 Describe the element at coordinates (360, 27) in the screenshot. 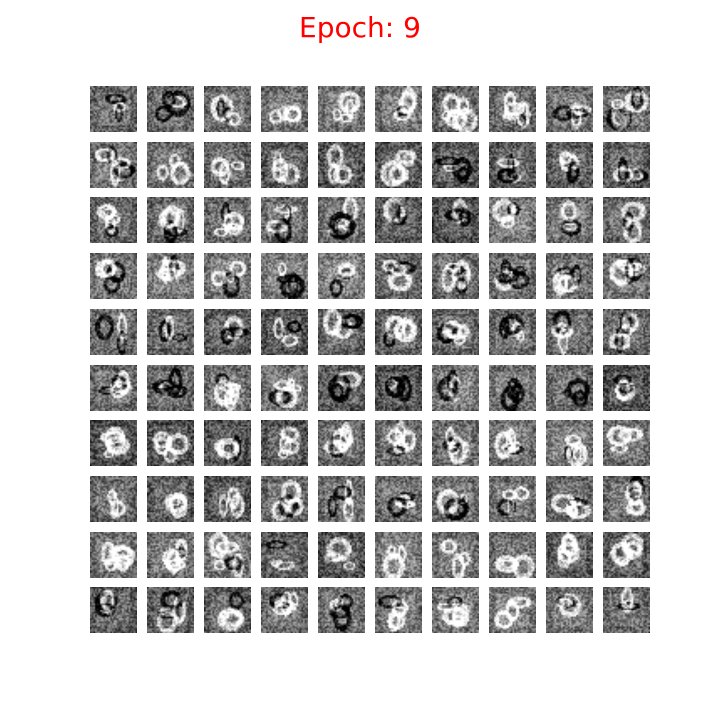

I see `epoch-title: Epoch: 9` at that location.